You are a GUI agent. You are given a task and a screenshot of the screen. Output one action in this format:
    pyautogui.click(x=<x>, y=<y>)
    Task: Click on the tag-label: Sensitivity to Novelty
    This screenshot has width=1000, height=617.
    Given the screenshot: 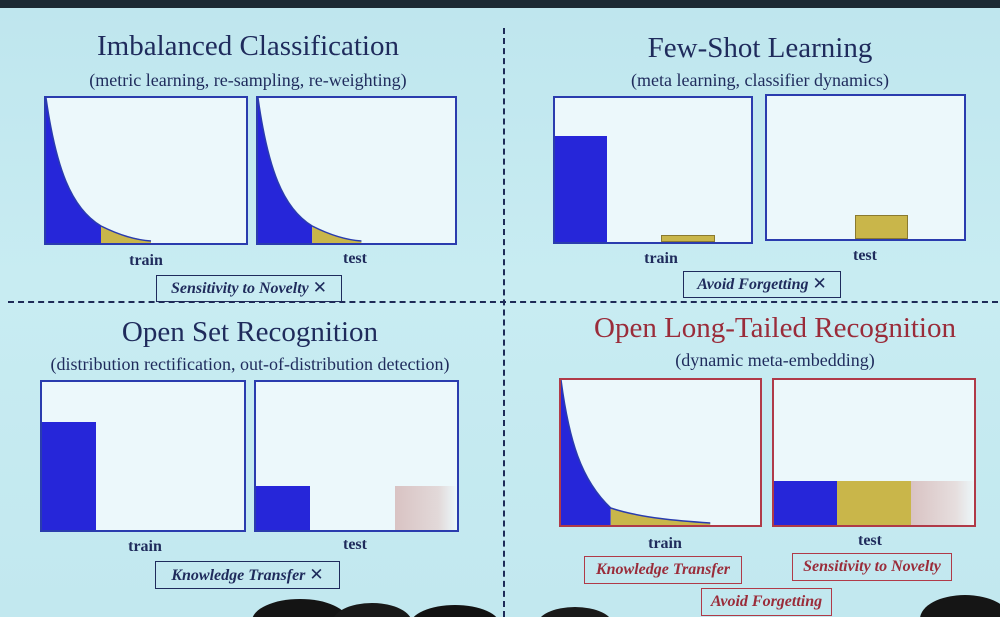 What is the action you would take?
    pyautogui.click(x=240, y=288)
    